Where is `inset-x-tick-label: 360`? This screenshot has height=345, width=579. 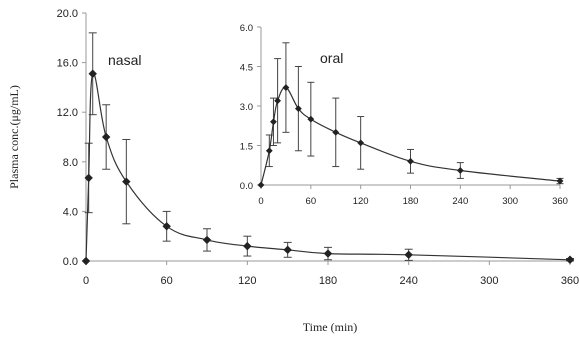 inset-x-tick-label: 360 is located at coordinates (560, 201).